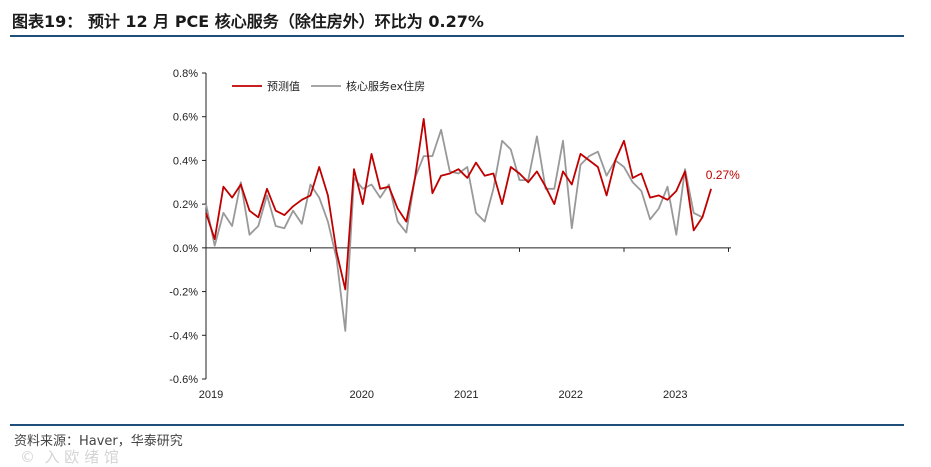 This screenshot has height=467, width=931. I want to click on y-tick-label: -0.4%, so click(183, 336).